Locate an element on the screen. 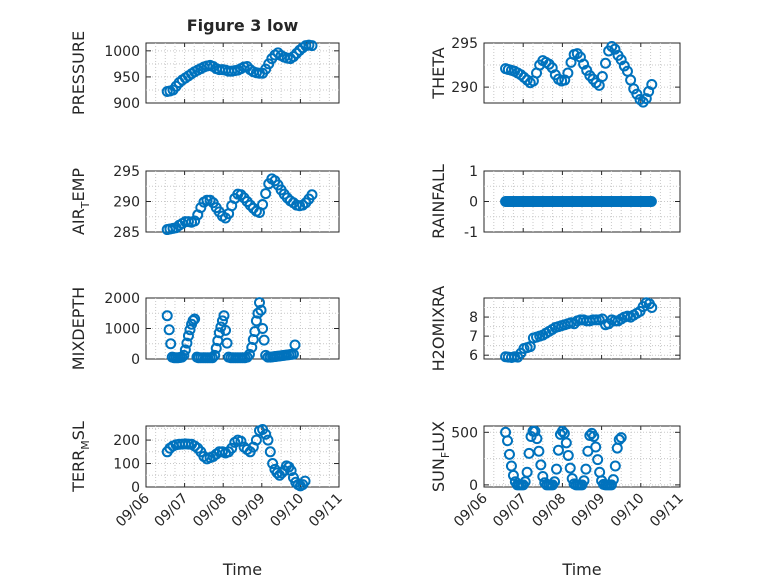  x-tick-label: 09/09 is located at coordinates (249, 511).